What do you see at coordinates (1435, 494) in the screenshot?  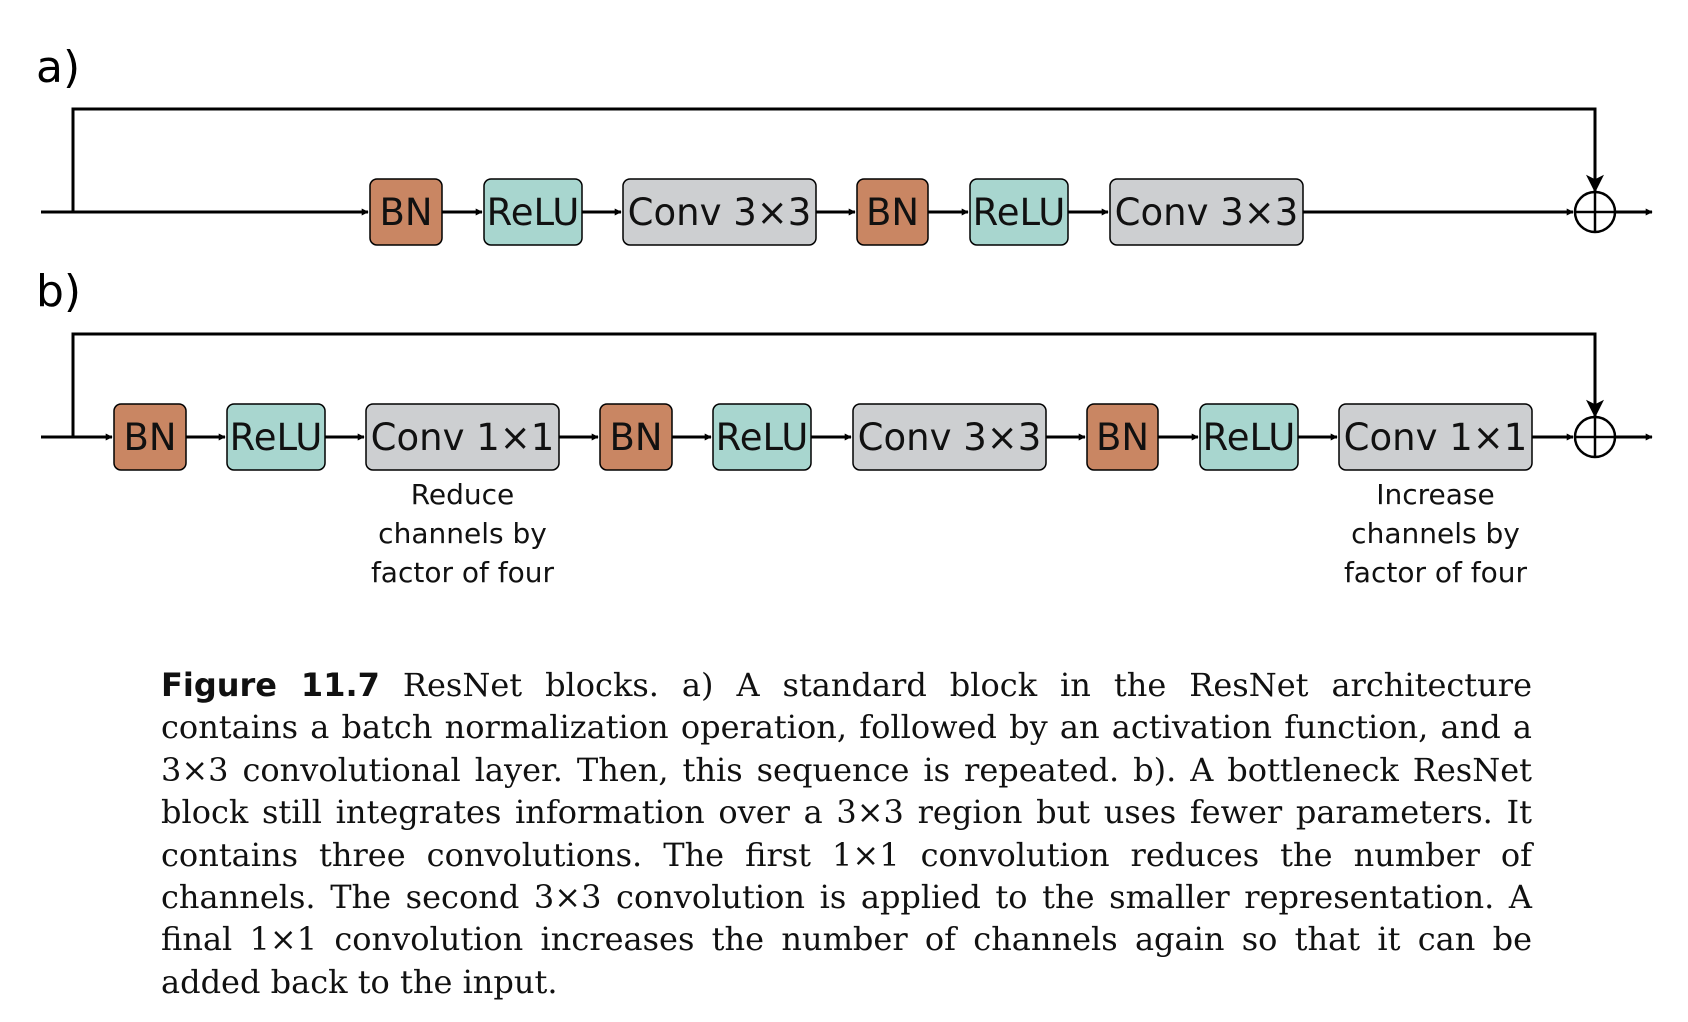 I see `block-note-line: Increase` at bounding box center [1435, 494].